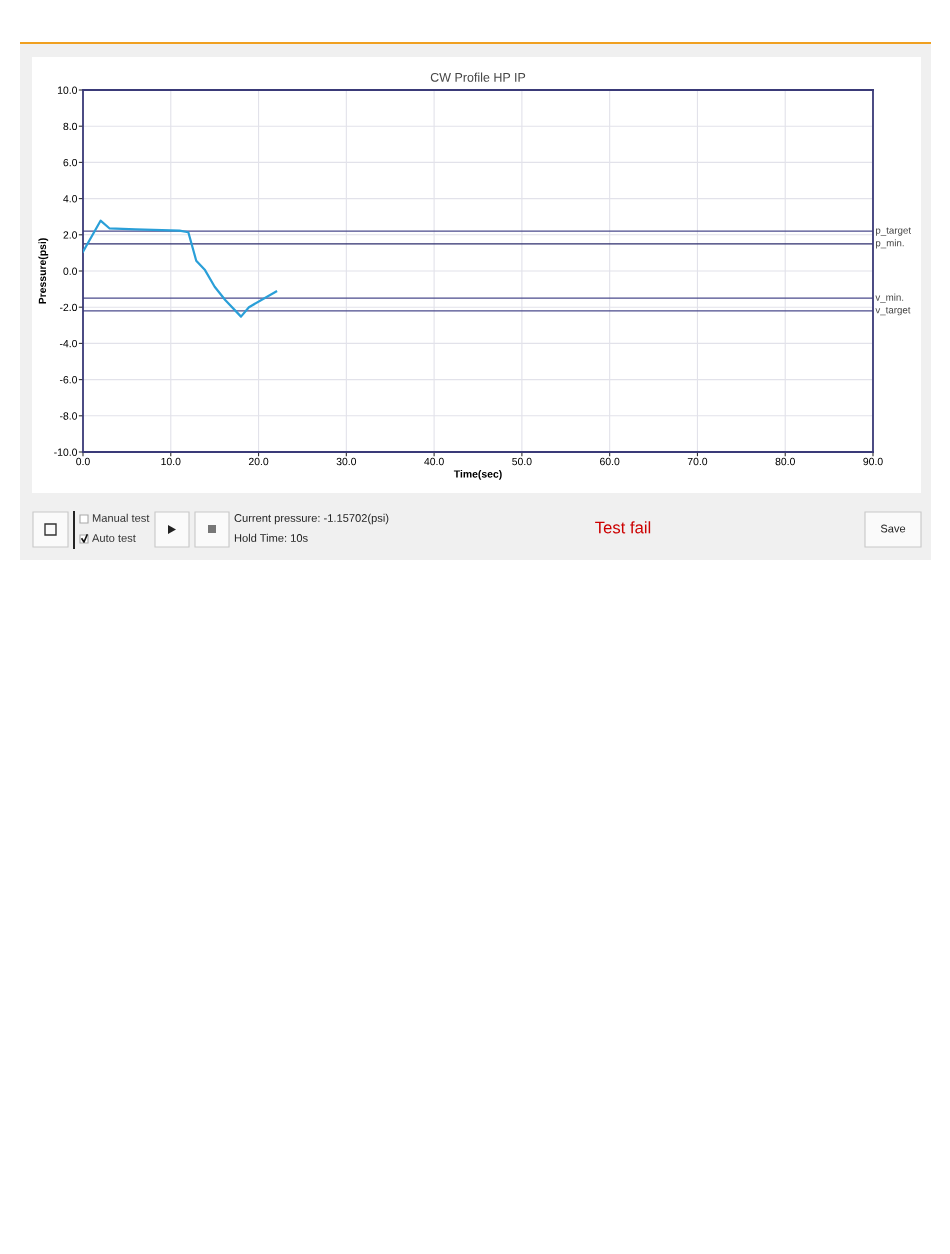 The image size is (950, 1254). Describe the element at coordinates (70, 271) in the screenshot. I see `y-tick-label: 0.0` at that location.